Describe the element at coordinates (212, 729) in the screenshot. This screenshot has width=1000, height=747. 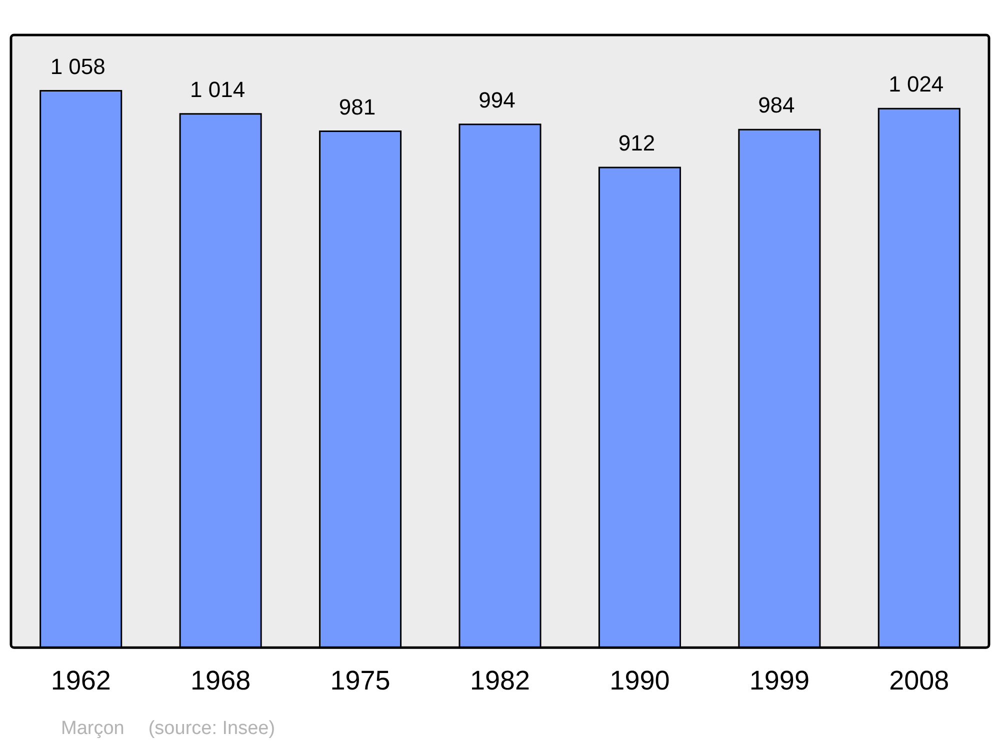
I see `text: (source: Insee)` at that location.